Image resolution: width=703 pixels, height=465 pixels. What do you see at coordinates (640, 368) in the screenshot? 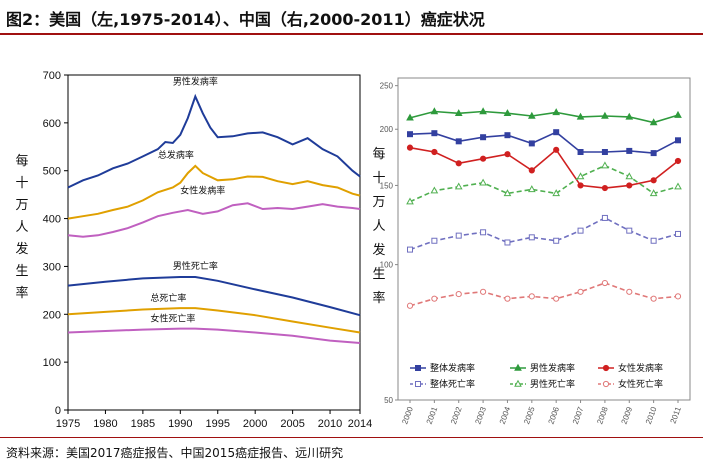
I see `legend-label: 女性发病率` at bounding box center [640, 368].